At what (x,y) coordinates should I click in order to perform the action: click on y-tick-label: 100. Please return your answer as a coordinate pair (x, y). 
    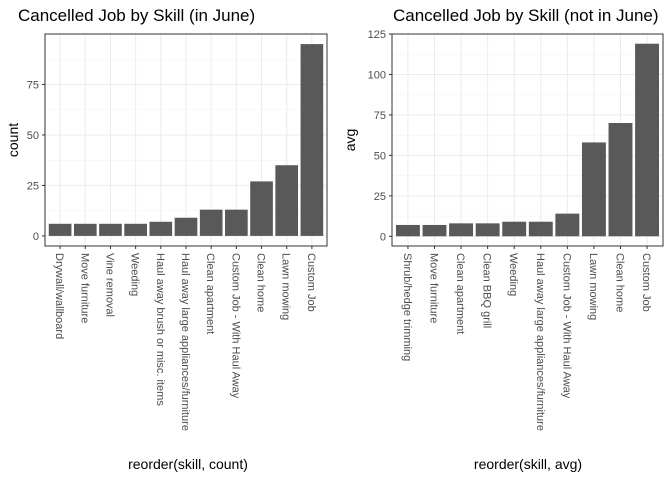
    Looking at the image, I should click on (377, 75).